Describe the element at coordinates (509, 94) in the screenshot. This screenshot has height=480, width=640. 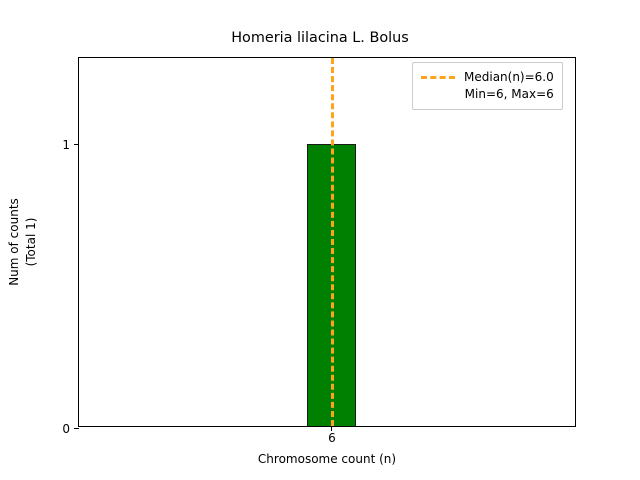
I see `legend-label-minmax: Min=6, Max=6` at that location.